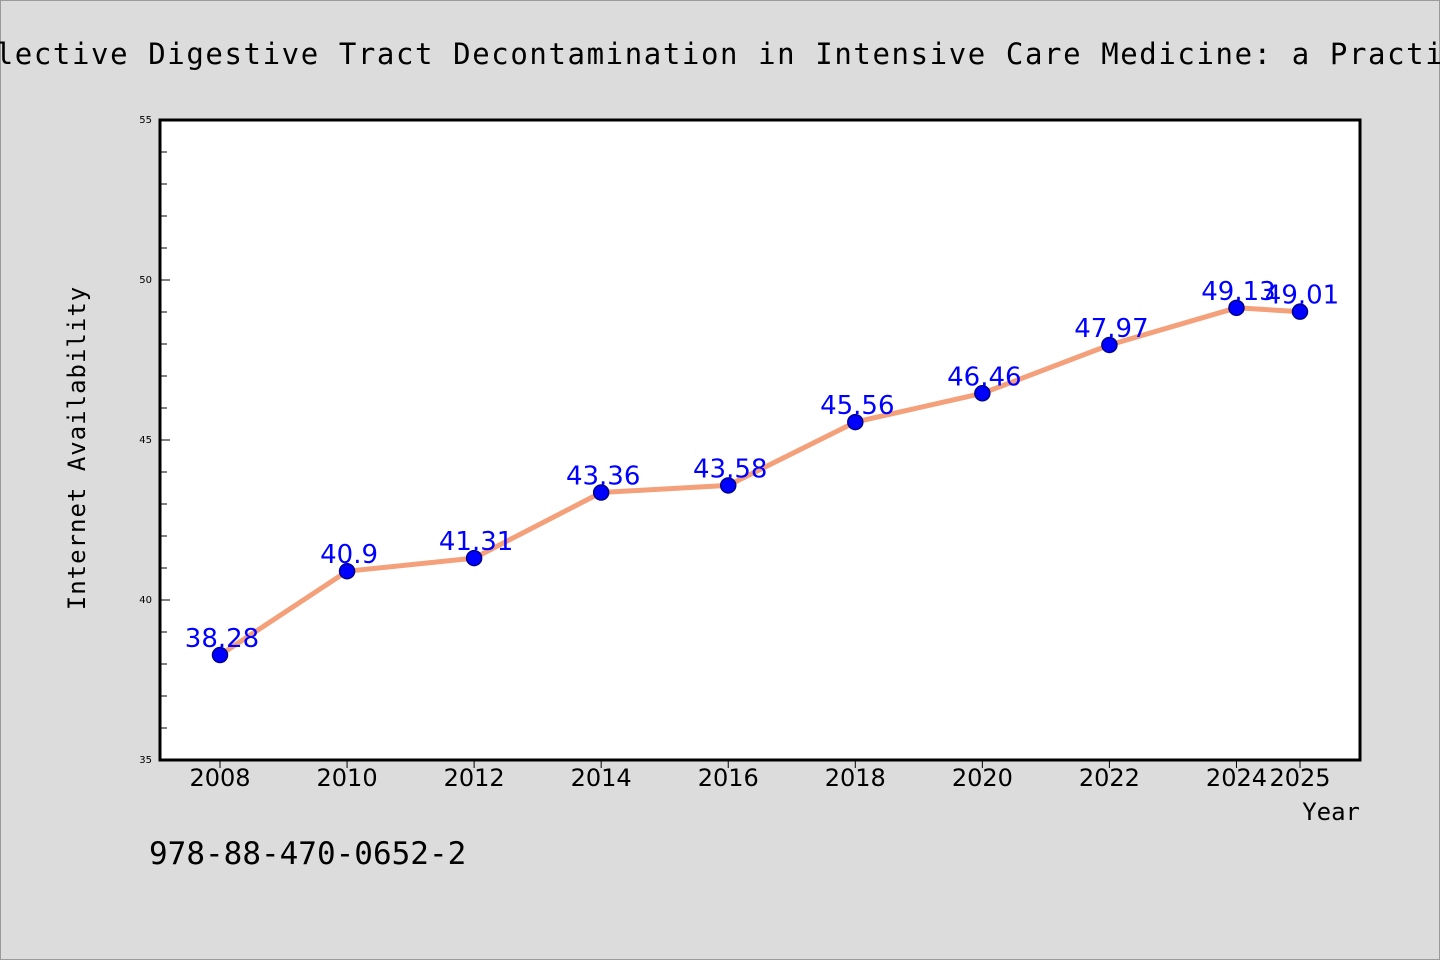  What do you see at coordinates (728, 778) in the screenshot?
I see `x-tick-label: 2016` at bounding box center [728, 778].